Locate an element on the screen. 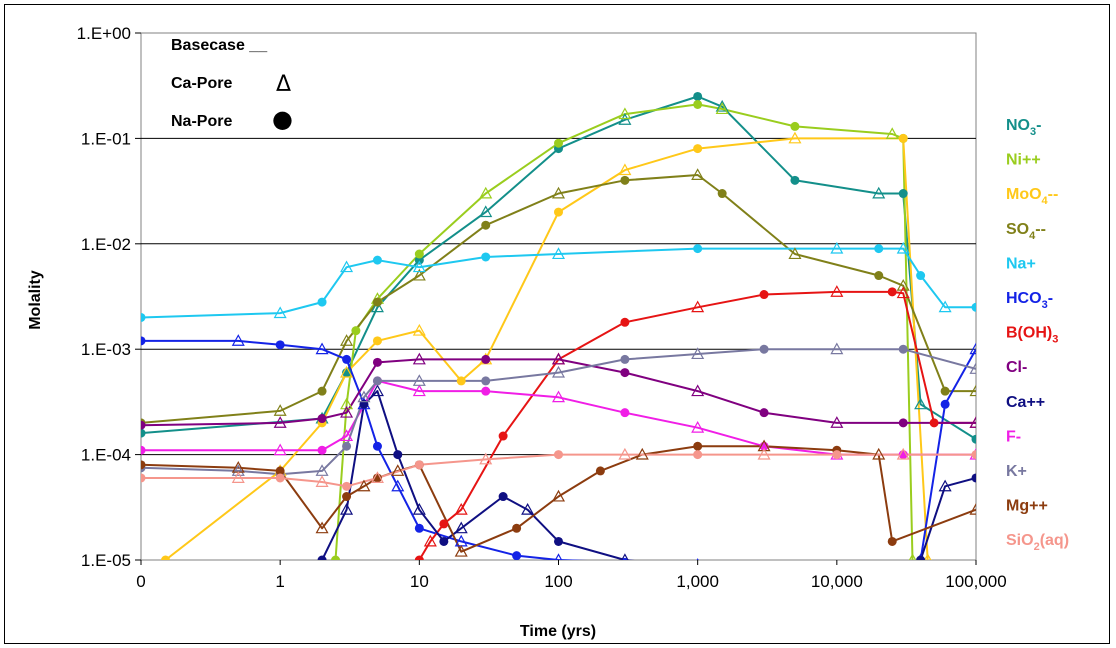  legend-item: Ca++ is located at coordinates (1025, 402).